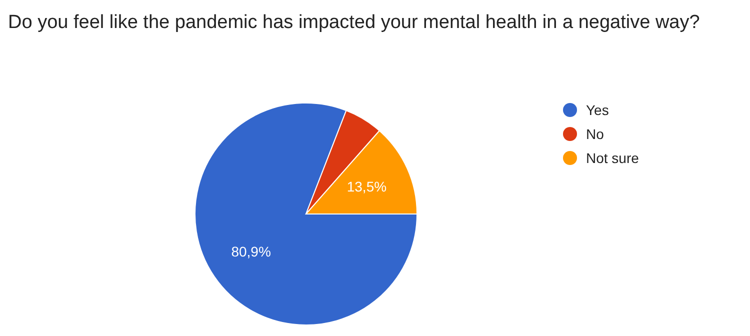  Describe the element at coordinates (613, 158) in the screenshot. I see `legend-label: Not sure` at that location.